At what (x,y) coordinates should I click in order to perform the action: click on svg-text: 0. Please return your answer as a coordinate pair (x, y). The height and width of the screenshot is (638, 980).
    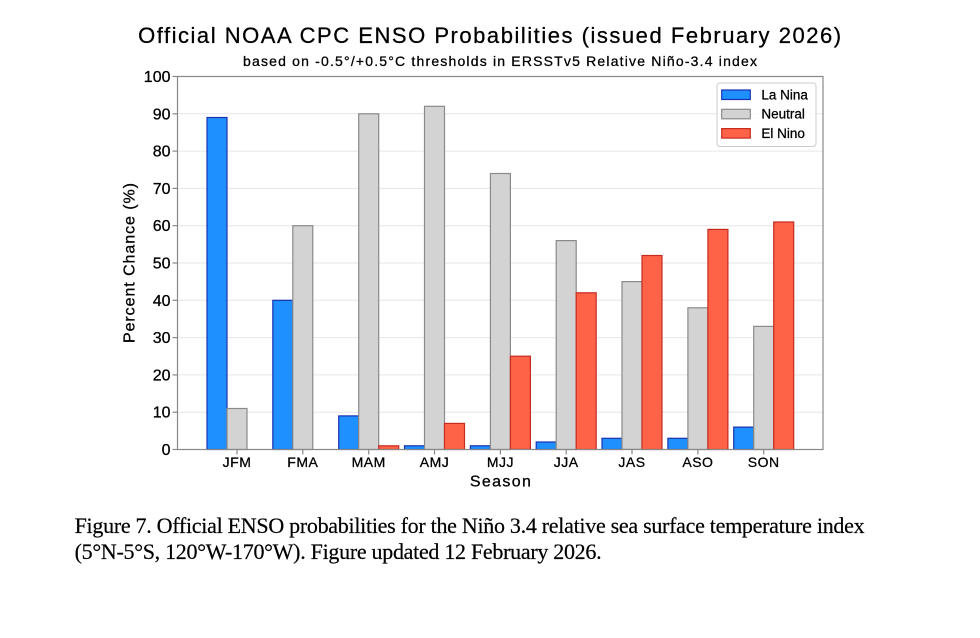
    Looking at the image, I should click on (166, 450).